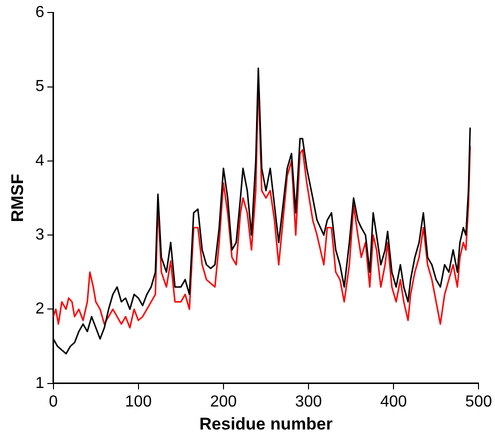  Describe the element at coordinates (39, 161) in the screenshot. I see `y-tick-label: 4` at that location.